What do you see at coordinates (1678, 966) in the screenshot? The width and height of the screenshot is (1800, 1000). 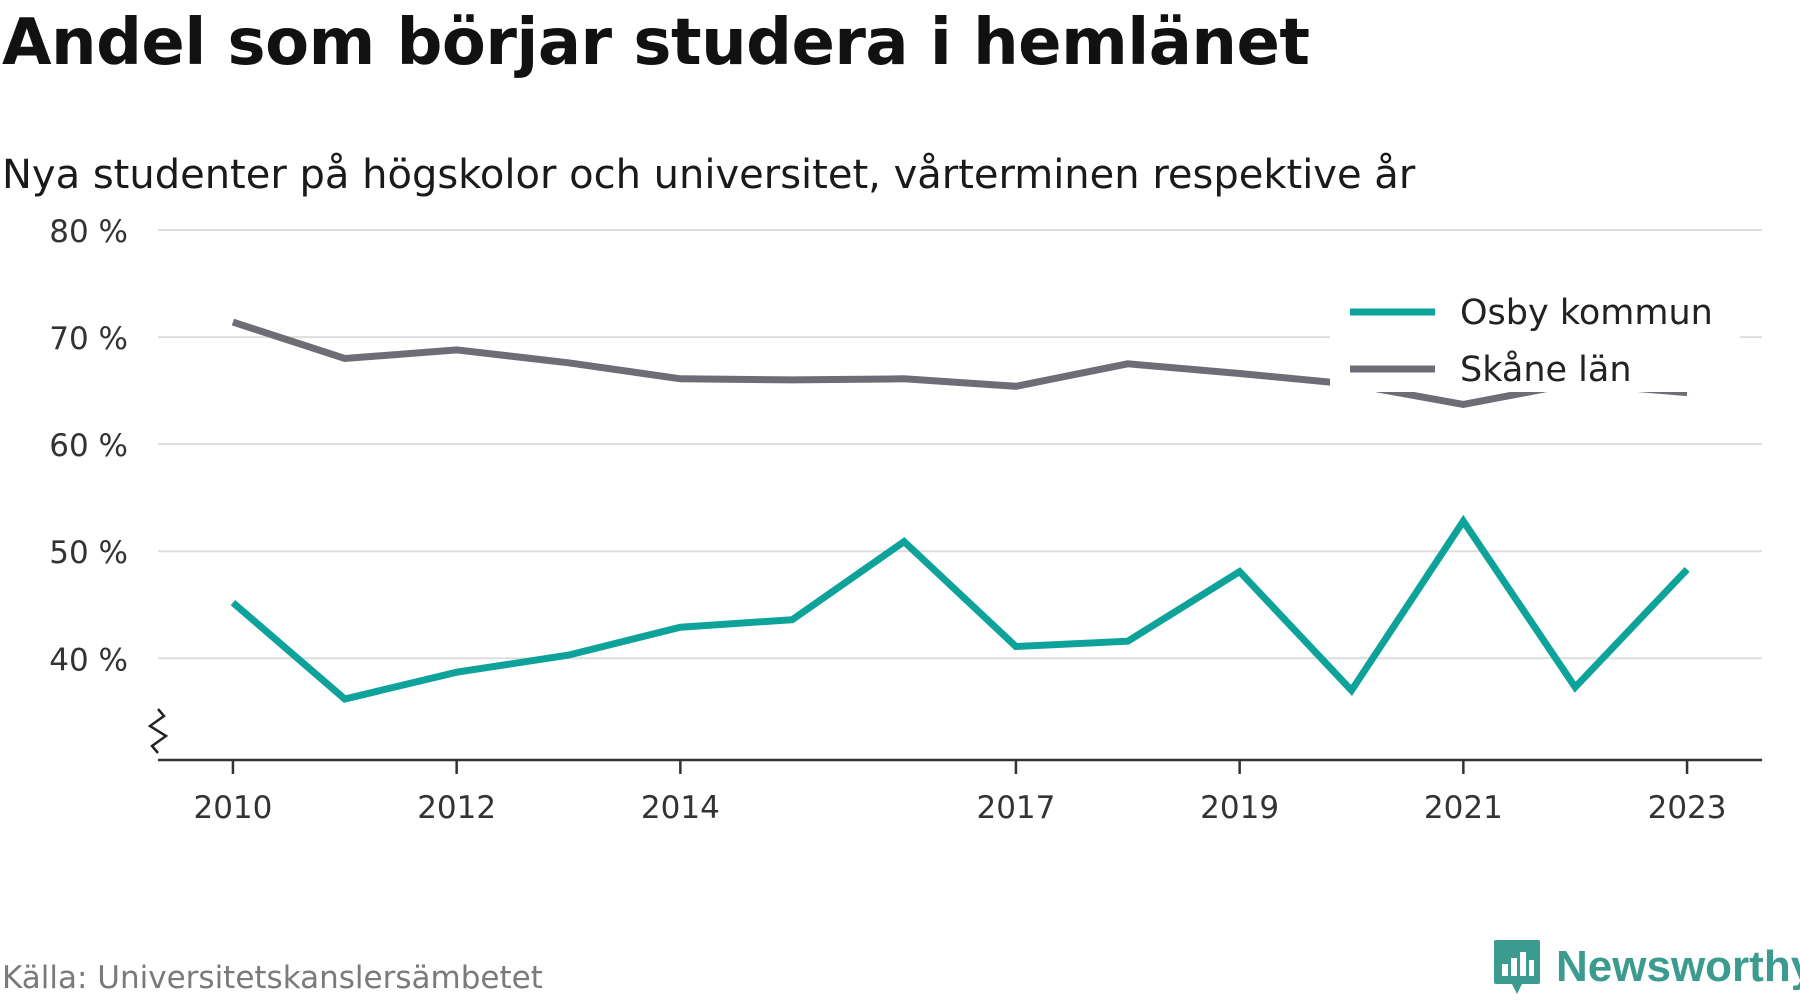 I see `brand-name: Newsworthy` at bounding box center [1678, 966].